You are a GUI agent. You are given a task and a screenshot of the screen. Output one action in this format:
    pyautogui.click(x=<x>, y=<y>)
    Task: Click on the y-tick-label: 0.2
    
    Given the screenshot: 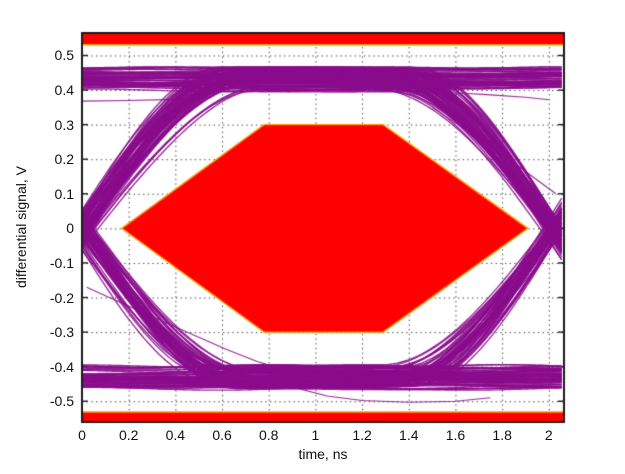 What is the action you would take?
    pyautogui.click(x=64, y=159)
    